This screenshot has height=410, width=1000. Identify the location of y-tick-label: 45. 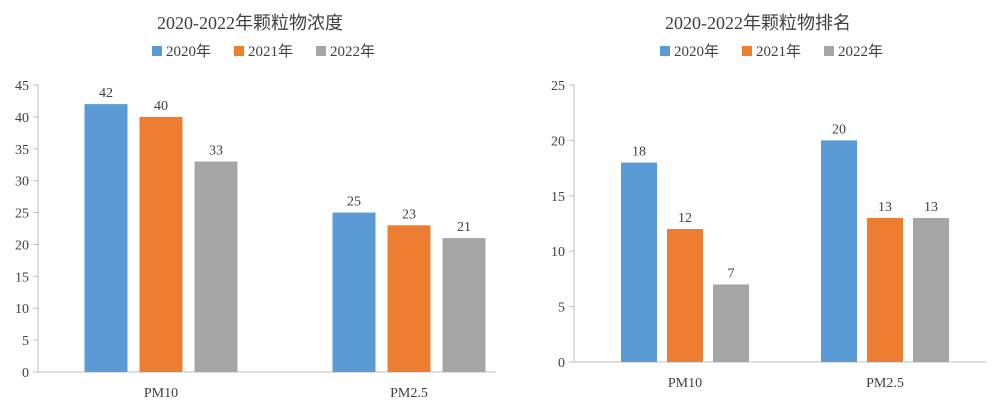
(22, 86).